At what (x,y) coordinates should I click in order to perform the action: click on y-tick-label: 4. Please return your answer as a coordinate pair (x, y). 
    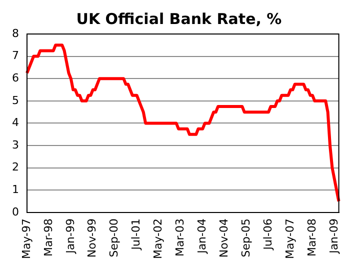
    Looking at the image, I should click on (15, 123).